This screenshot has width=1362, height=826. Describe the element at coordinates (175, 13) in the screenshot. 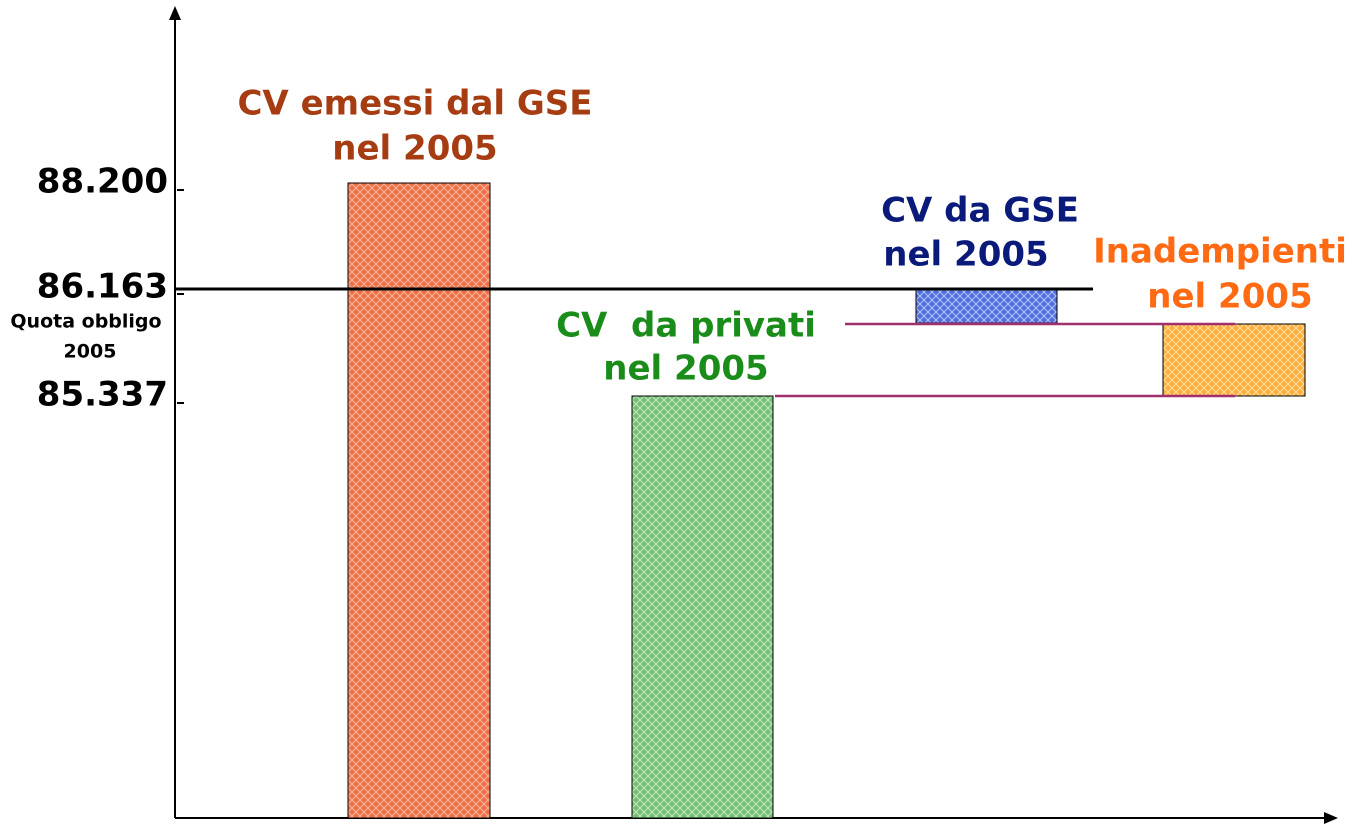

I see `y-axis-arrow` at that location.